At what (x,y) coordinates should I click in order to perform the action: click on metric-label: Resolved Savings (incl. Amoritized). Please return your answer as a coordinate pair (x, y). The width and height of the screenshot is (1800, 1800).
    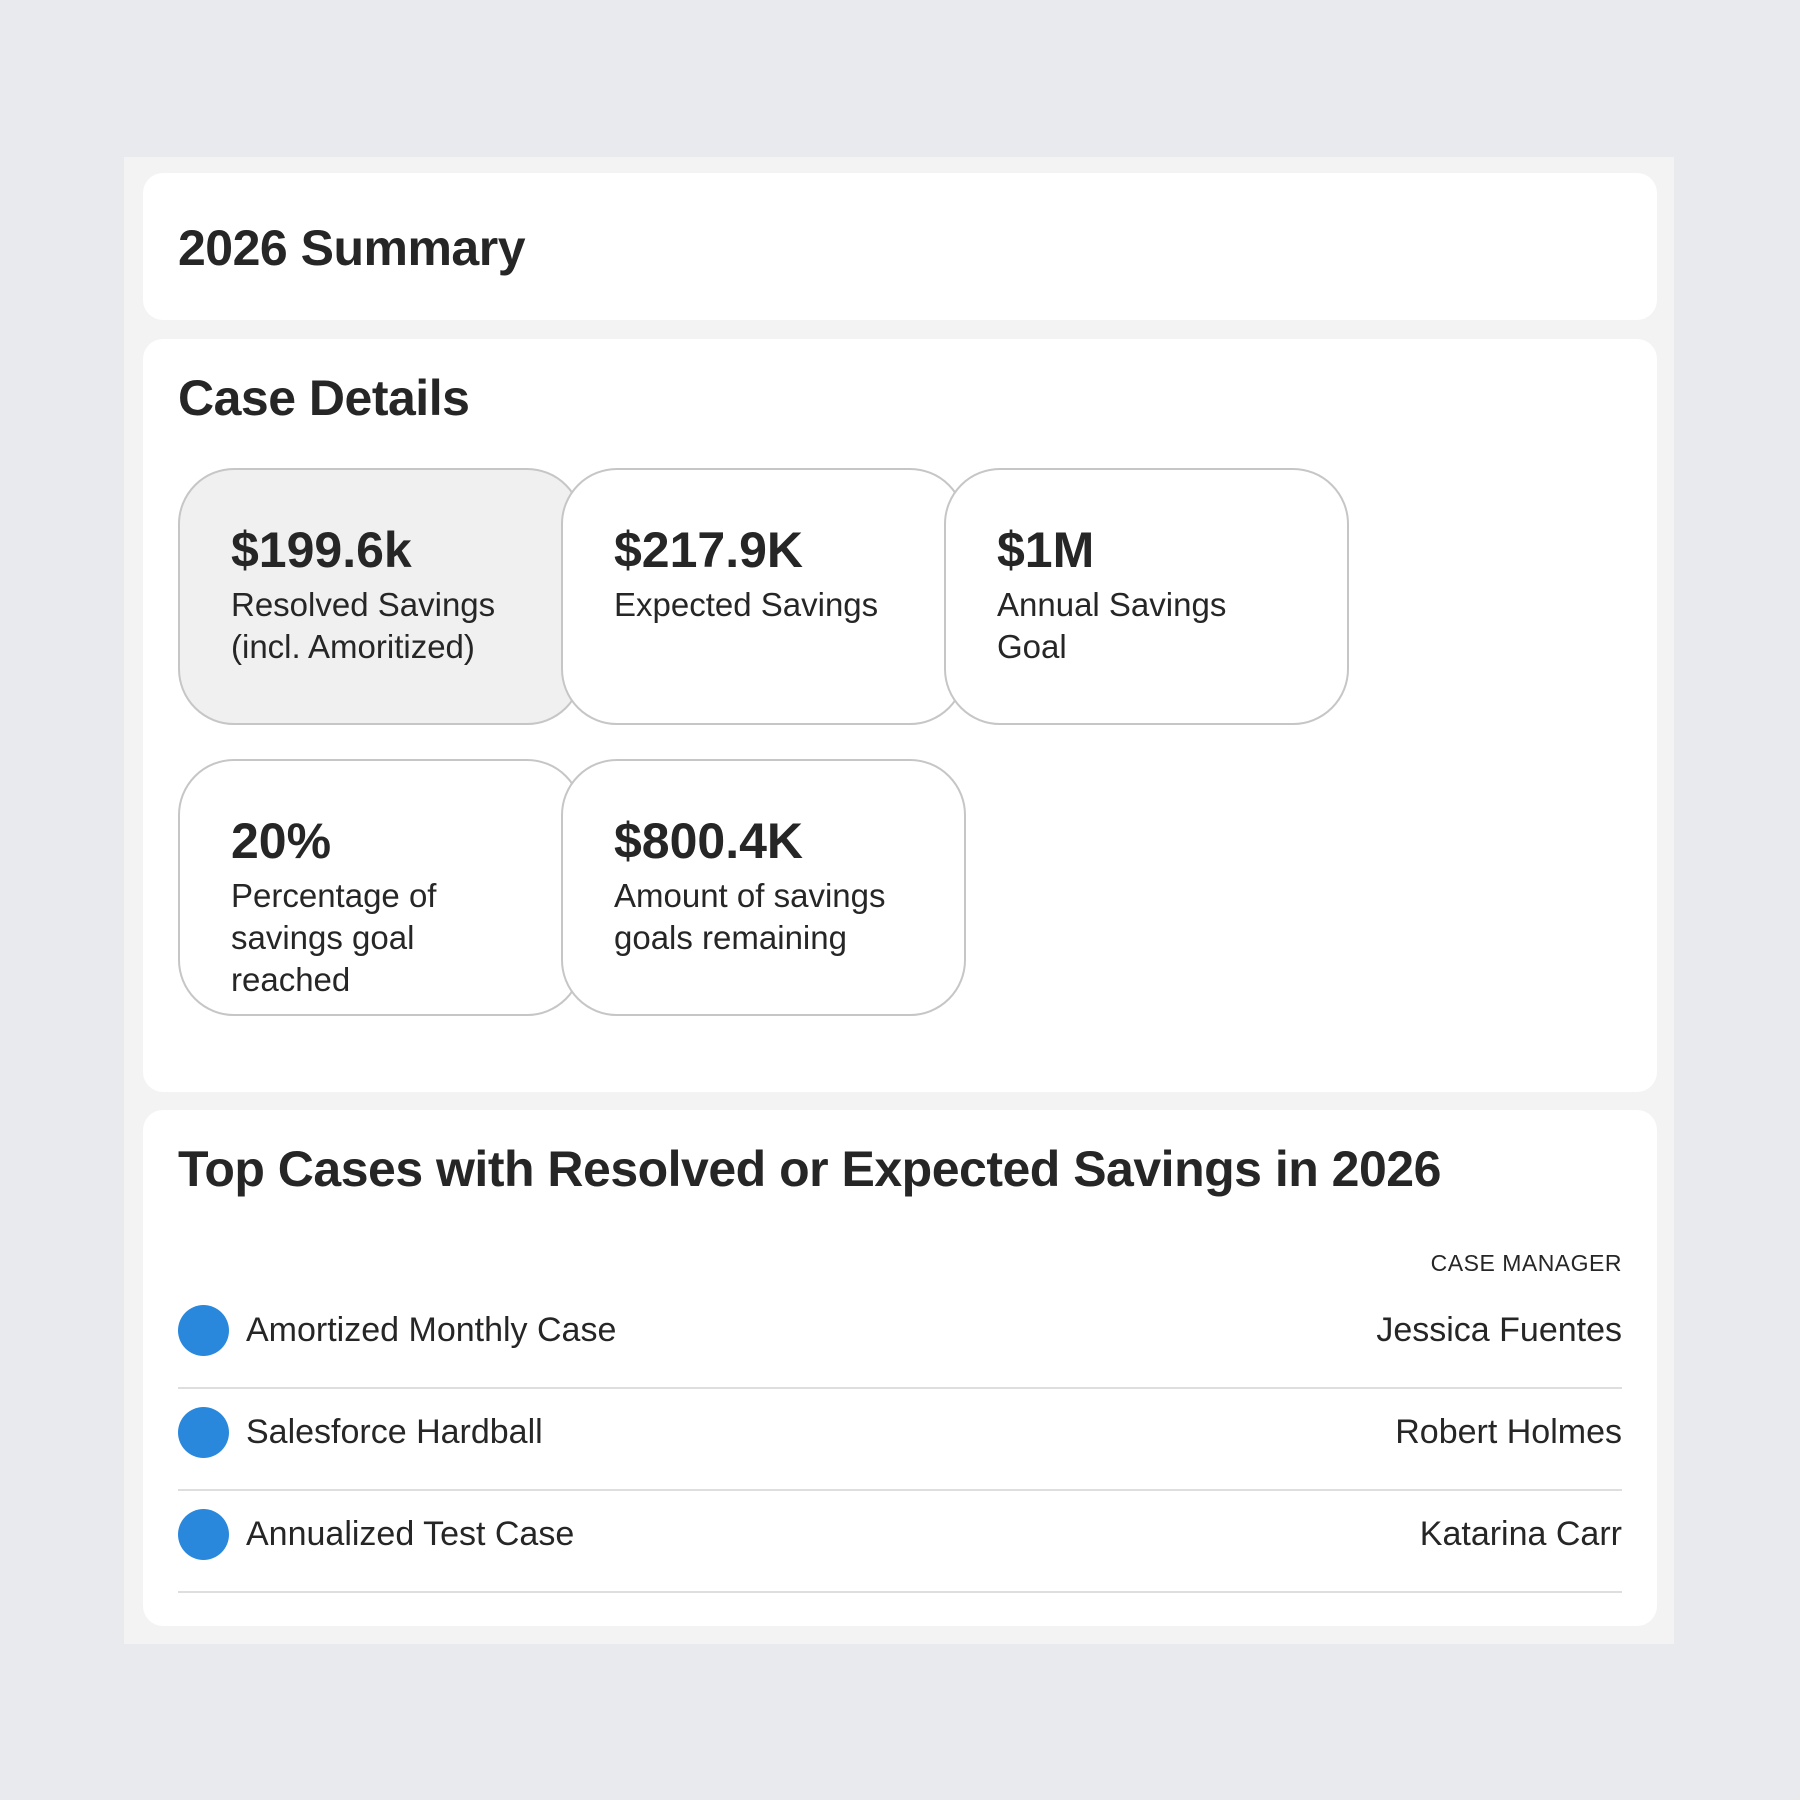
    Looking at the image, I should click on (363, 625).